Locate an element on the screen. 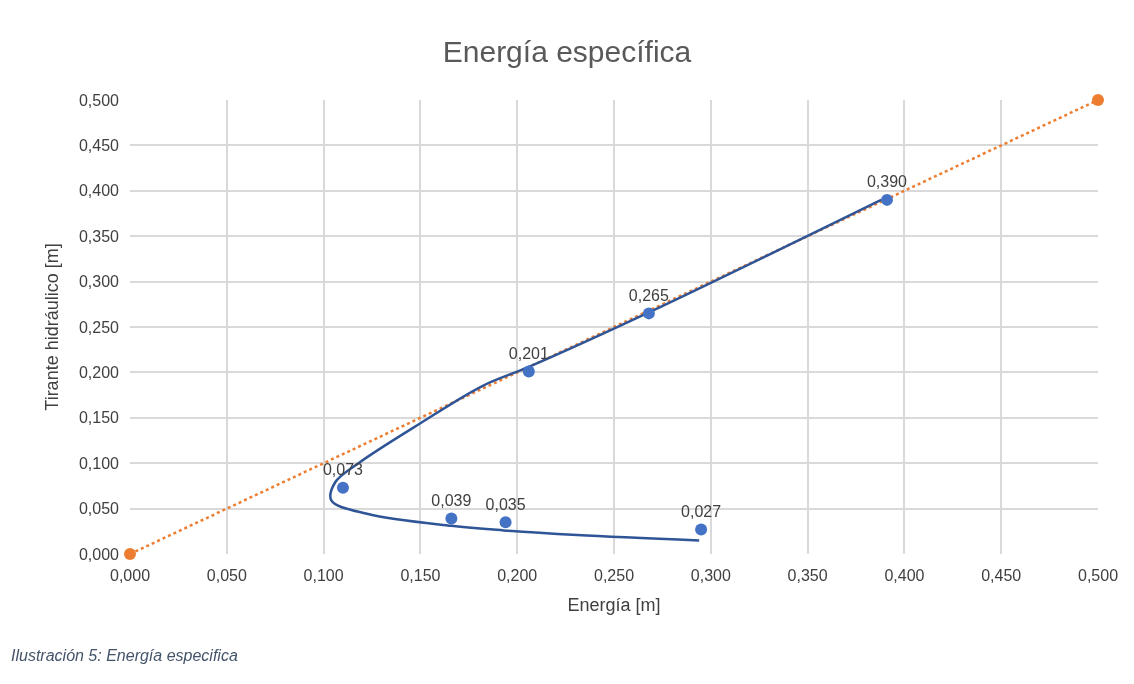  data-label: 0,265 is located at coordinates (648, 295).